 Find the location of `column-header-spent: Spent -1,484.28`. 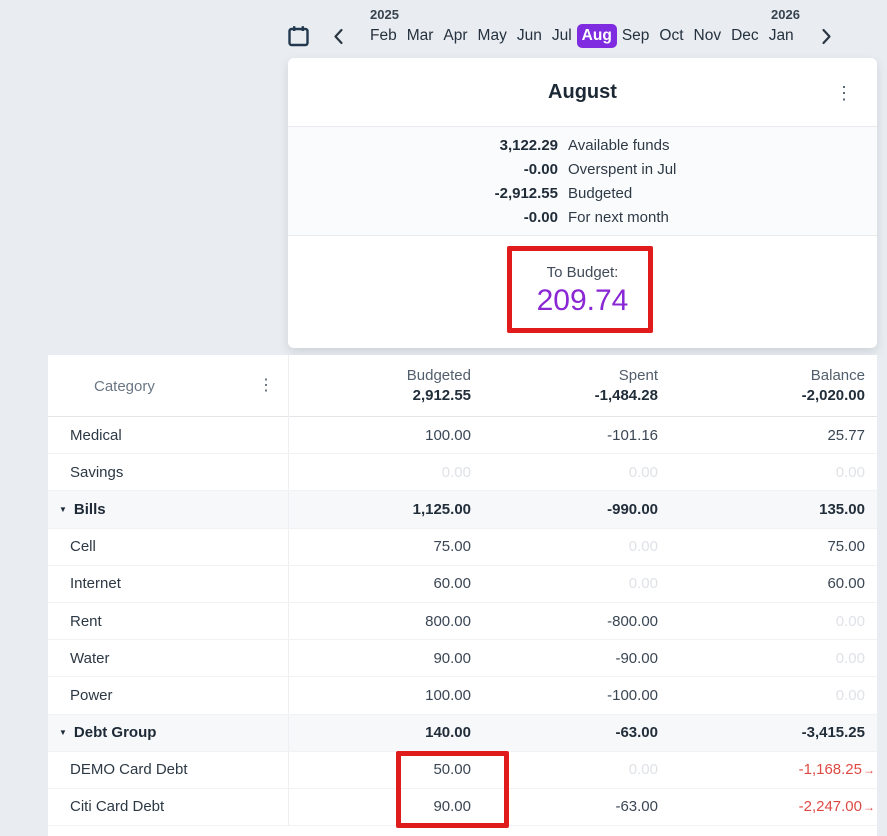

column-header-spent: Spent -1,484.28 is located at coordinates (576, 386).